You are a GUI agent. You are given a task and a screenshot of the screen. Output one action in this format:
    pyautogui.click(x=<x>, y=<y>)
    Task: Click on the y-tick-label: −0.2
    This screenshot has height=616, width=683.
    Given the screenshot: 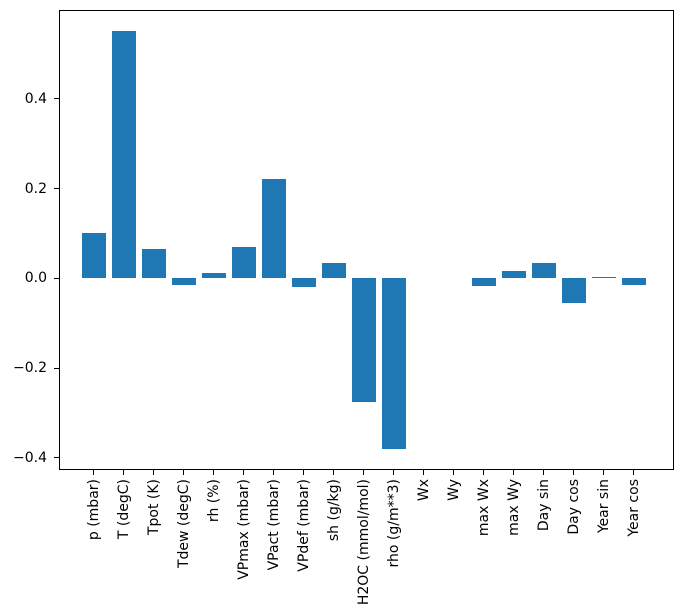 What is the action you would take?
    pyautogui.click(x=30, y=368)
    